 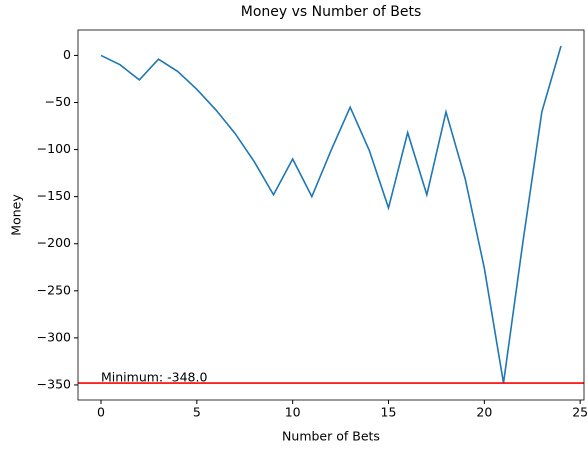 What do you see at coordinates (331, 436) in the screenshot?
I see `x-axis-label: Number of Bets` at bounding box center [331, 436].